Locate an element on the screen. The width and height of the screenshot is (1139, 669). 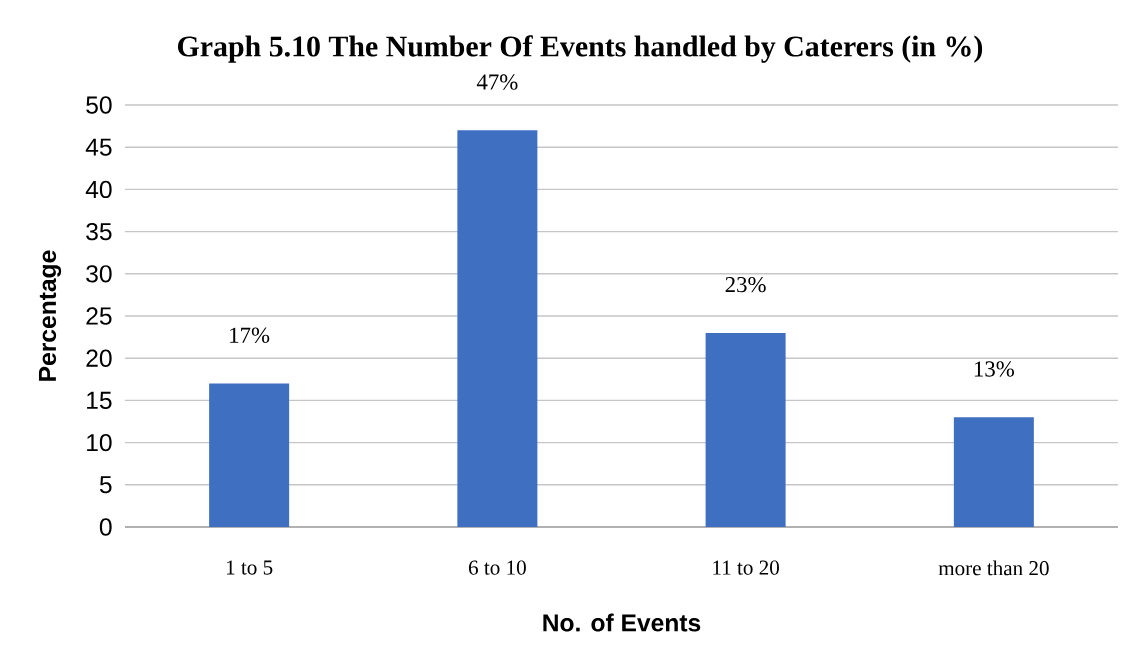
x-tick-label: 11 to 20 is located at coordinates (746, 567).